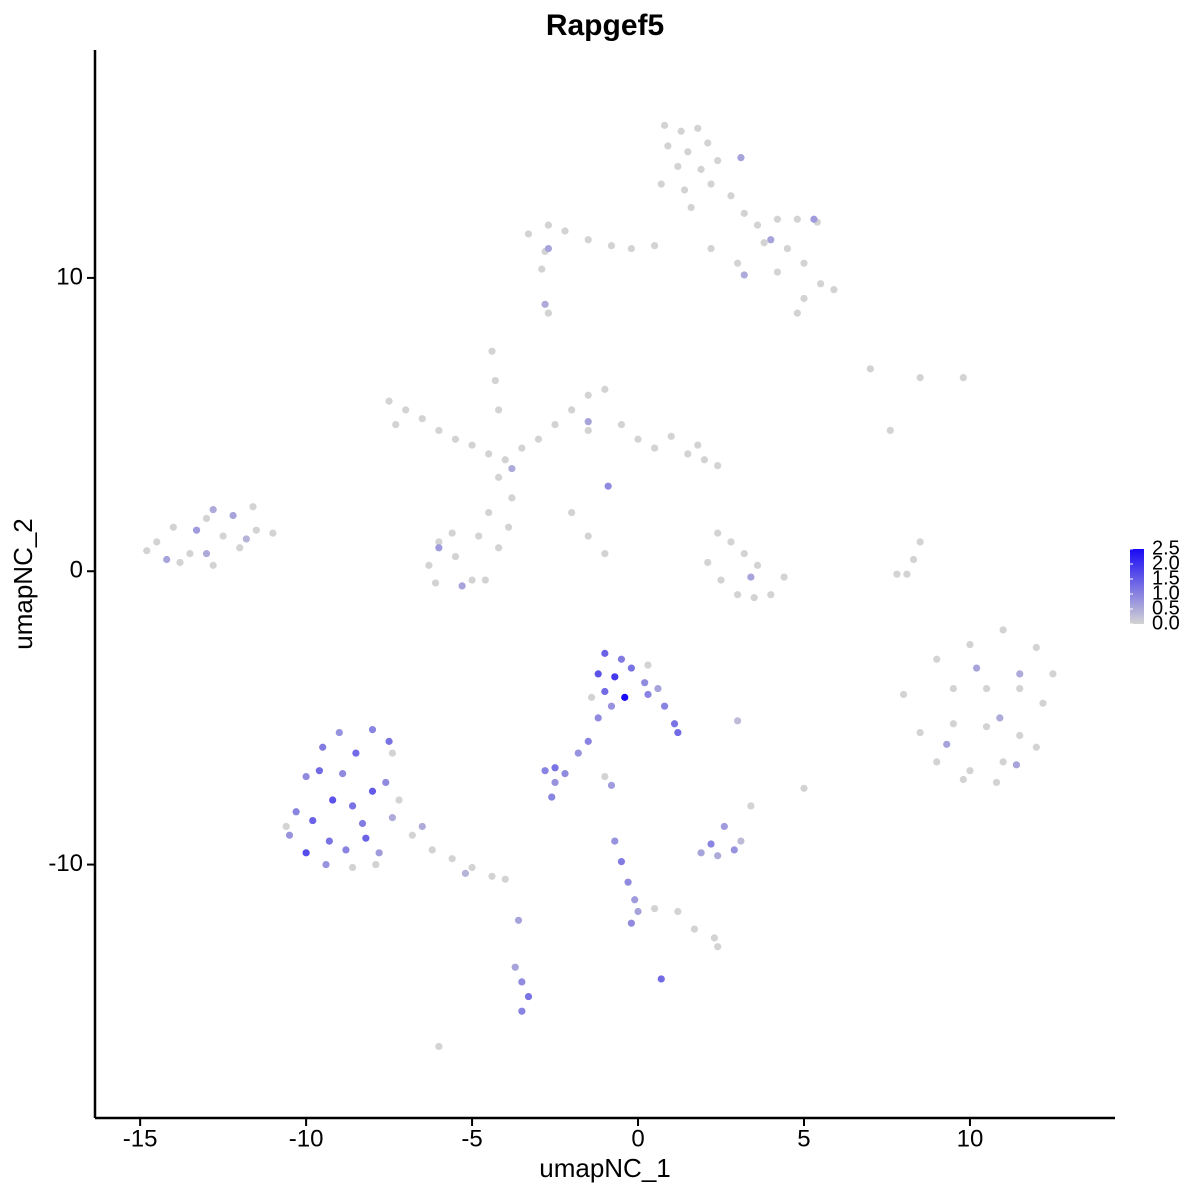 The width and height of the screenshot is (1200, 1200). I want to click on x-tick-label: 10, so click(970, 1138).